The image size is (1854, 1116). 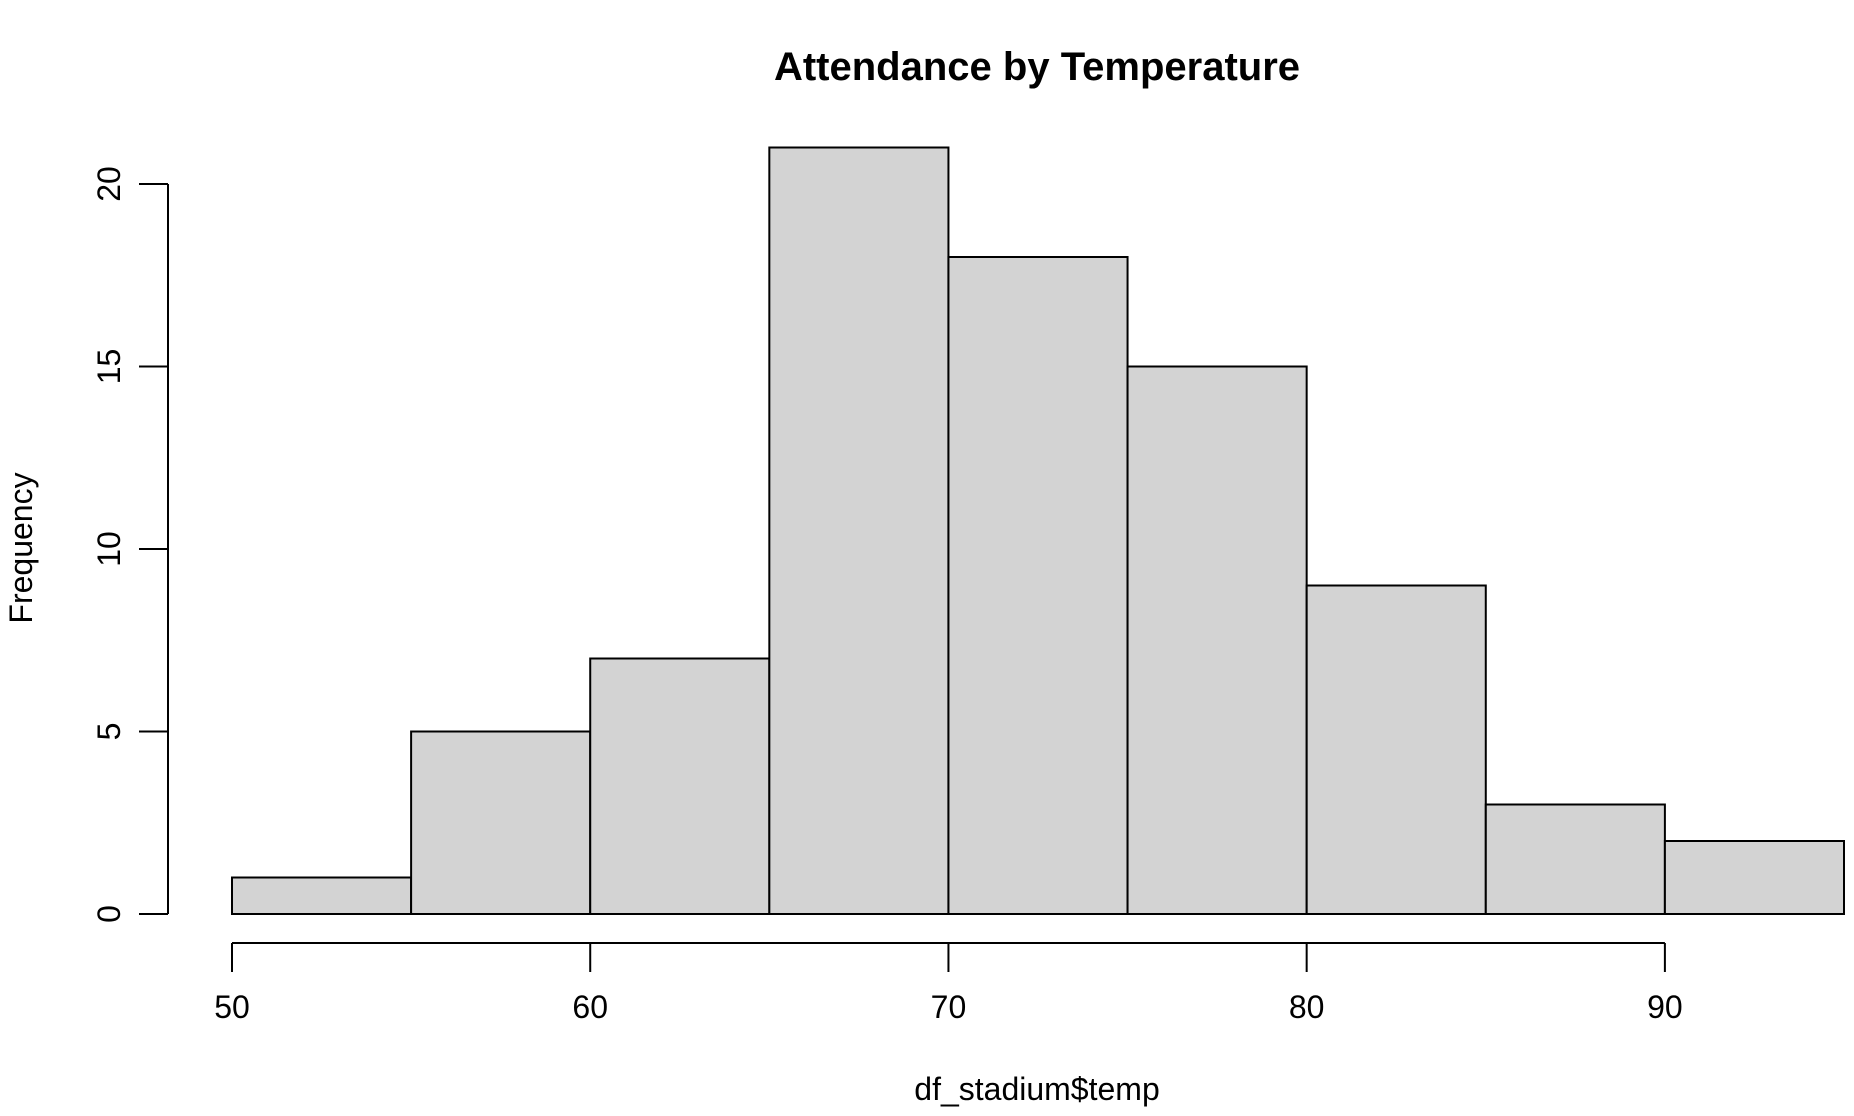 What do you see at coordinates (1307, 1007) in the screenshot?
I see `x-tick-label: 80` at bounding box center [1307, 1007].